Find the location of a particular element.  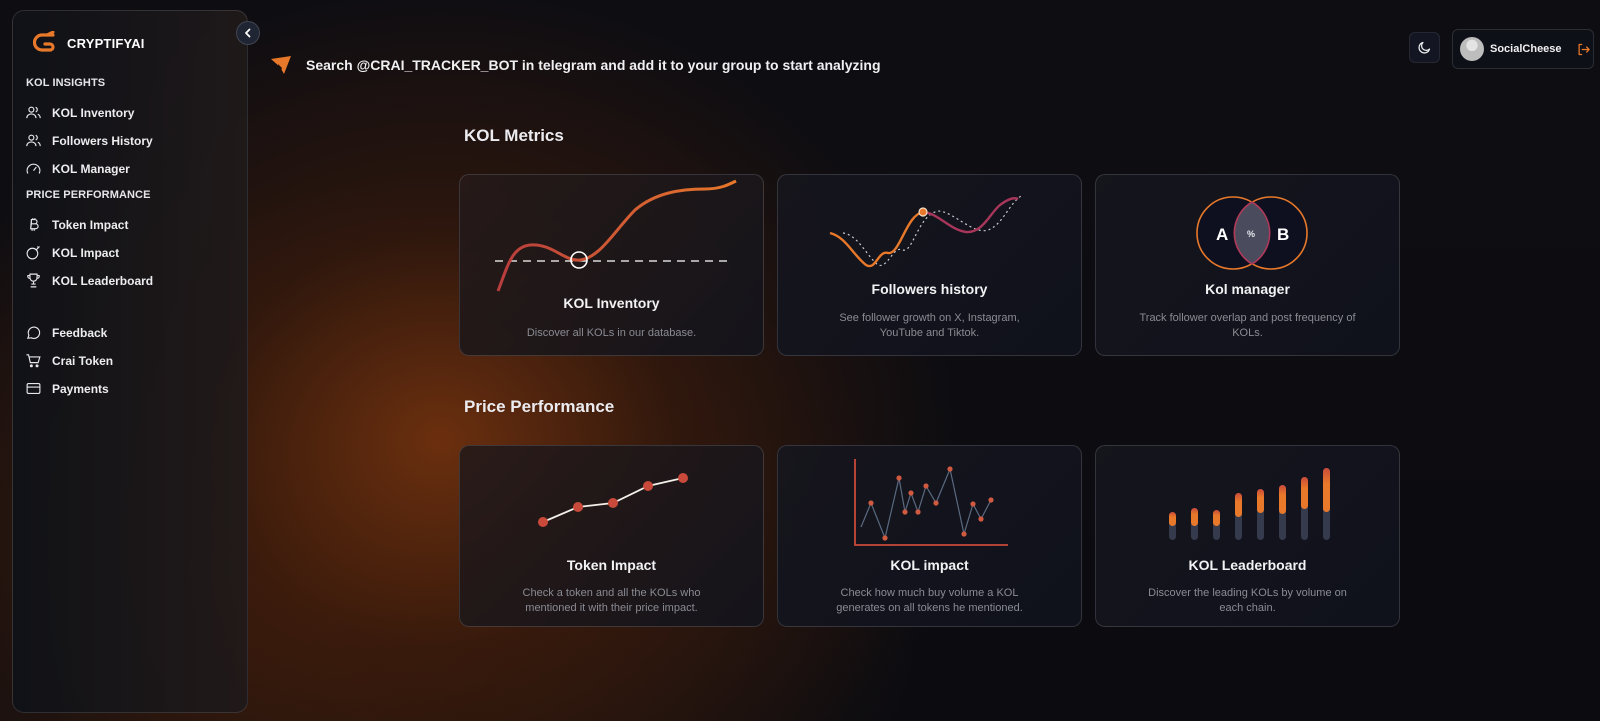

section-title-kol-metrics: KOL Metrics is located at coordinates (514, 135).